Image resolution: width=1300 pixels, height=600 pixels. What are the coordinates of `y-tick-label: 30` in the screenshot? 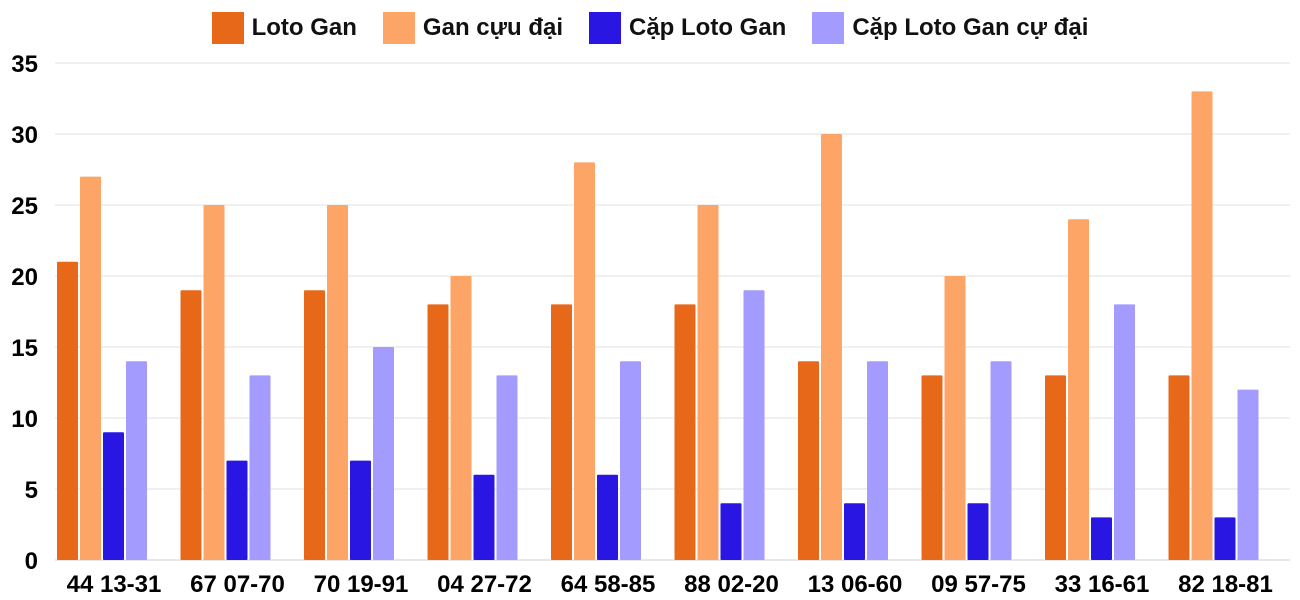 It's located at (24, 135).